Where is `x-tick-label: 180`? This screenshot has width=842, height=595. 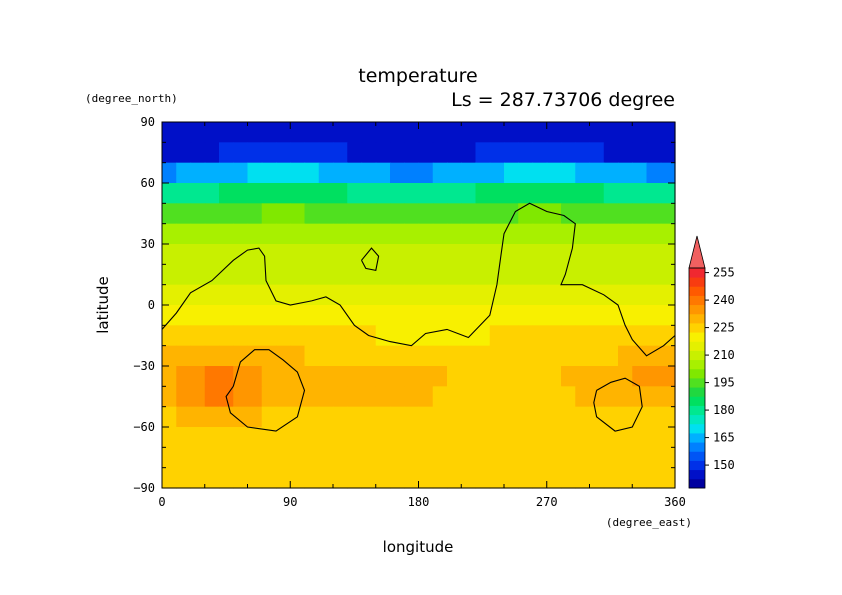
x-tick-label: 180 is located at coordinates (419, 502).